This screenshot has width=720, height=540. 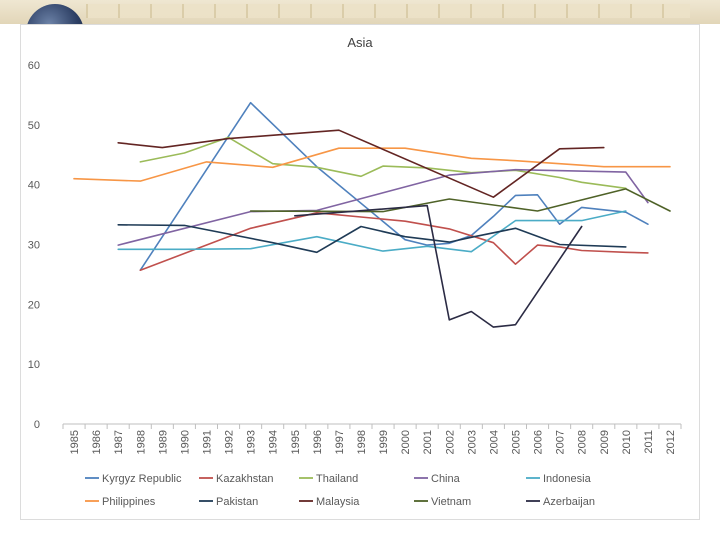 What do you see at coordinates (37, 425) in the screenshot?
I see `y-tick-label: 0` at bounding box center [37, 425].